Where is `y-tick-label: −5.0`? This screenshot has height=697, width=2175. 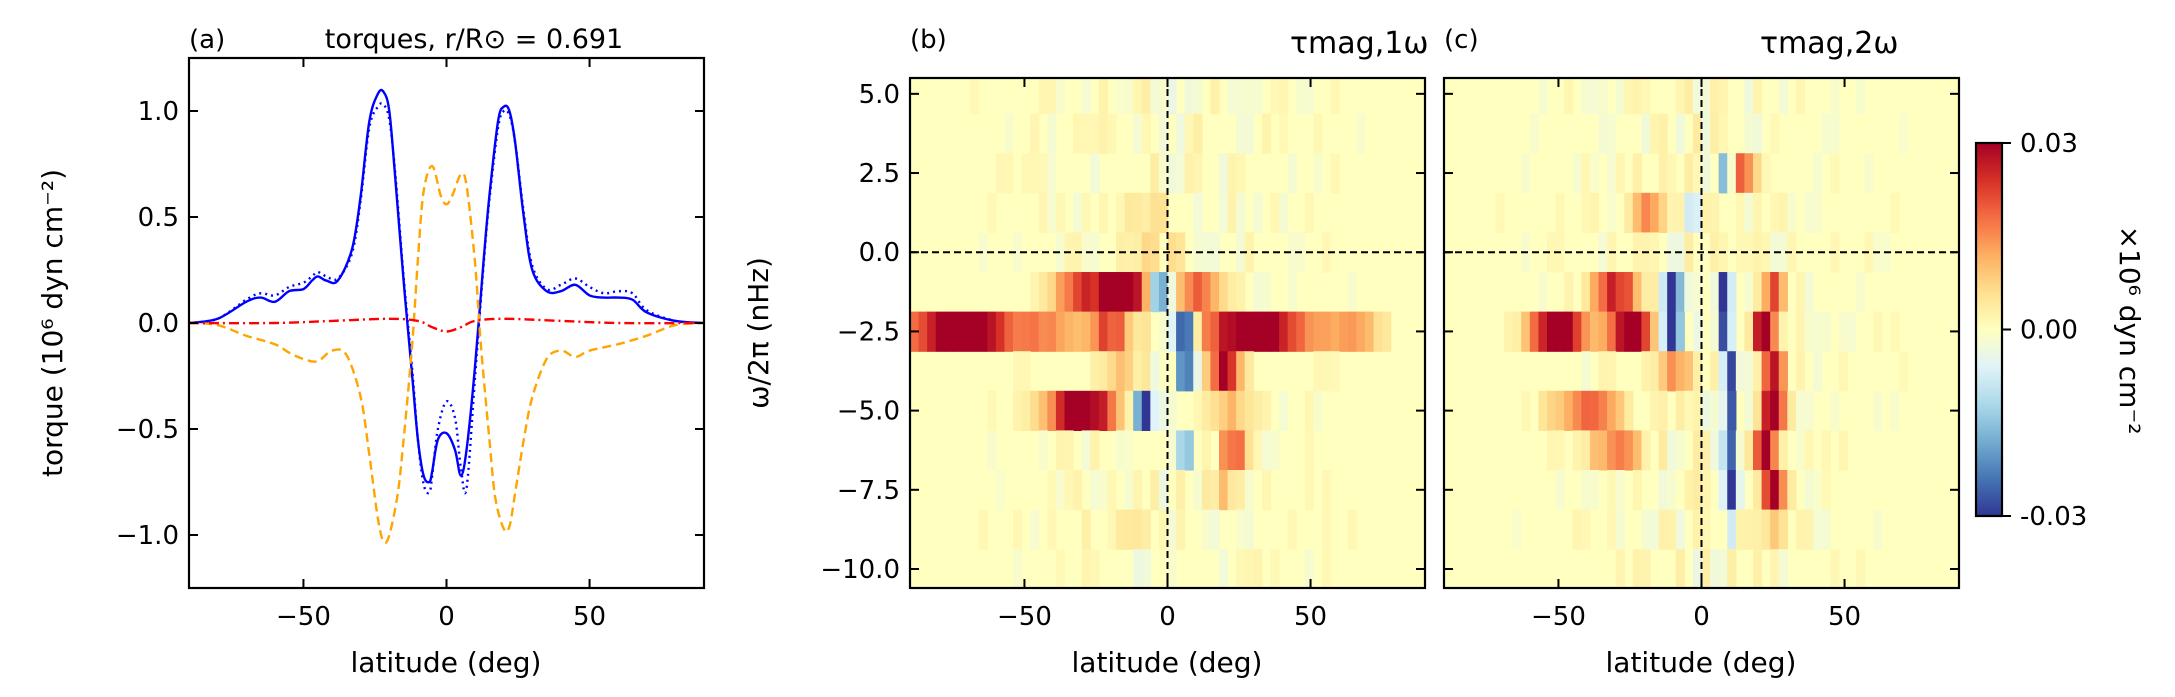
y-tick-label: −5.0 is located at coordinates (868, 412).